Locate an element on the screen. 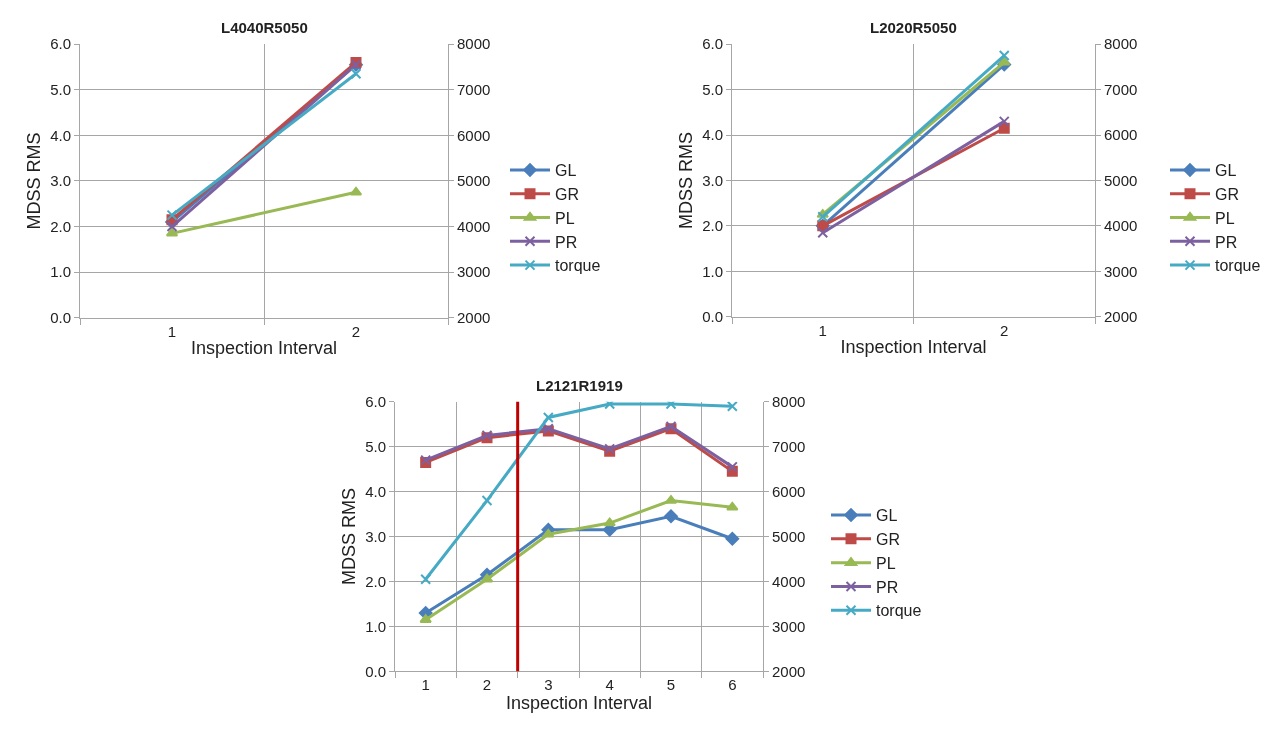 This screenshot has width=1277, height=736. x-tick-label: 6 is located at coordinates (732, 685).